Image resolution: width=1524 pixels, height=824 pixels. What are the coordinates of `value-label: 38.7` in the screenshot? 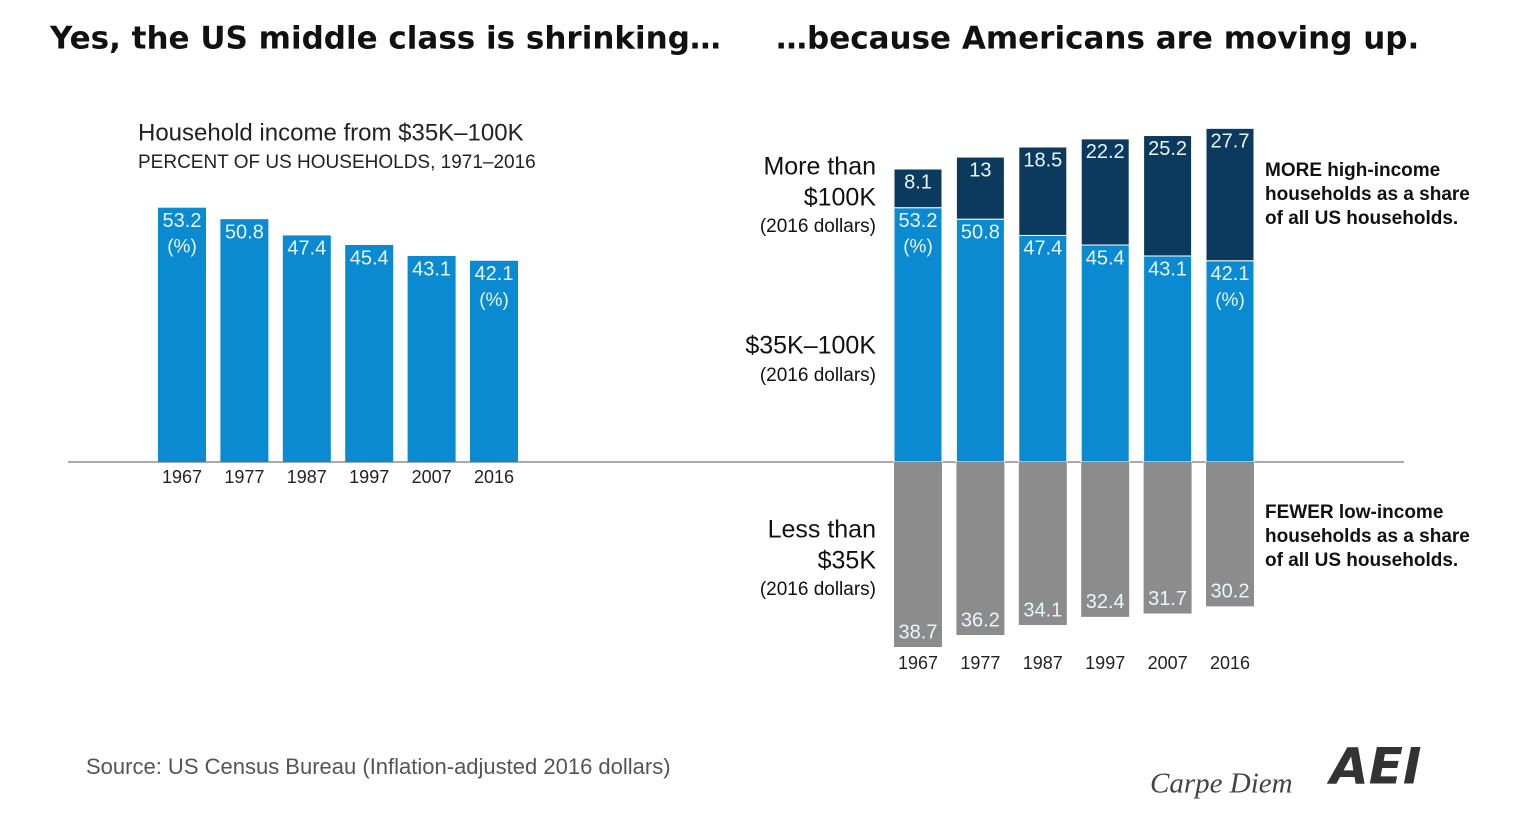 It's located at (918, 632).